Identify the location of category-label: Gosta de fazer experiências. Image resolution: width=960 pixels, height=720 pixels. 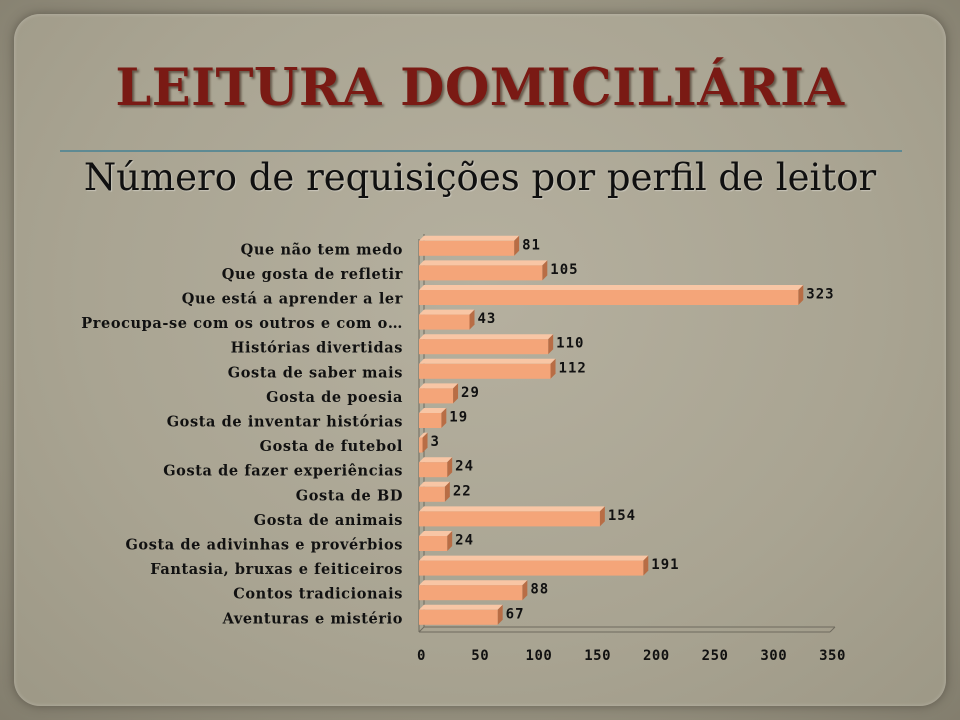
(283, 471).